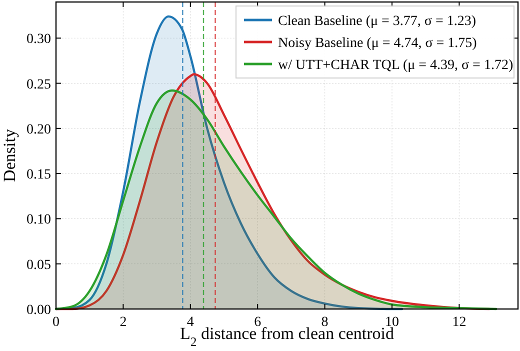  What do you see at coordinates (38, 220) in the screenshot?
I see `y-tick-label: 0.10` at bounding box center [38, 220].